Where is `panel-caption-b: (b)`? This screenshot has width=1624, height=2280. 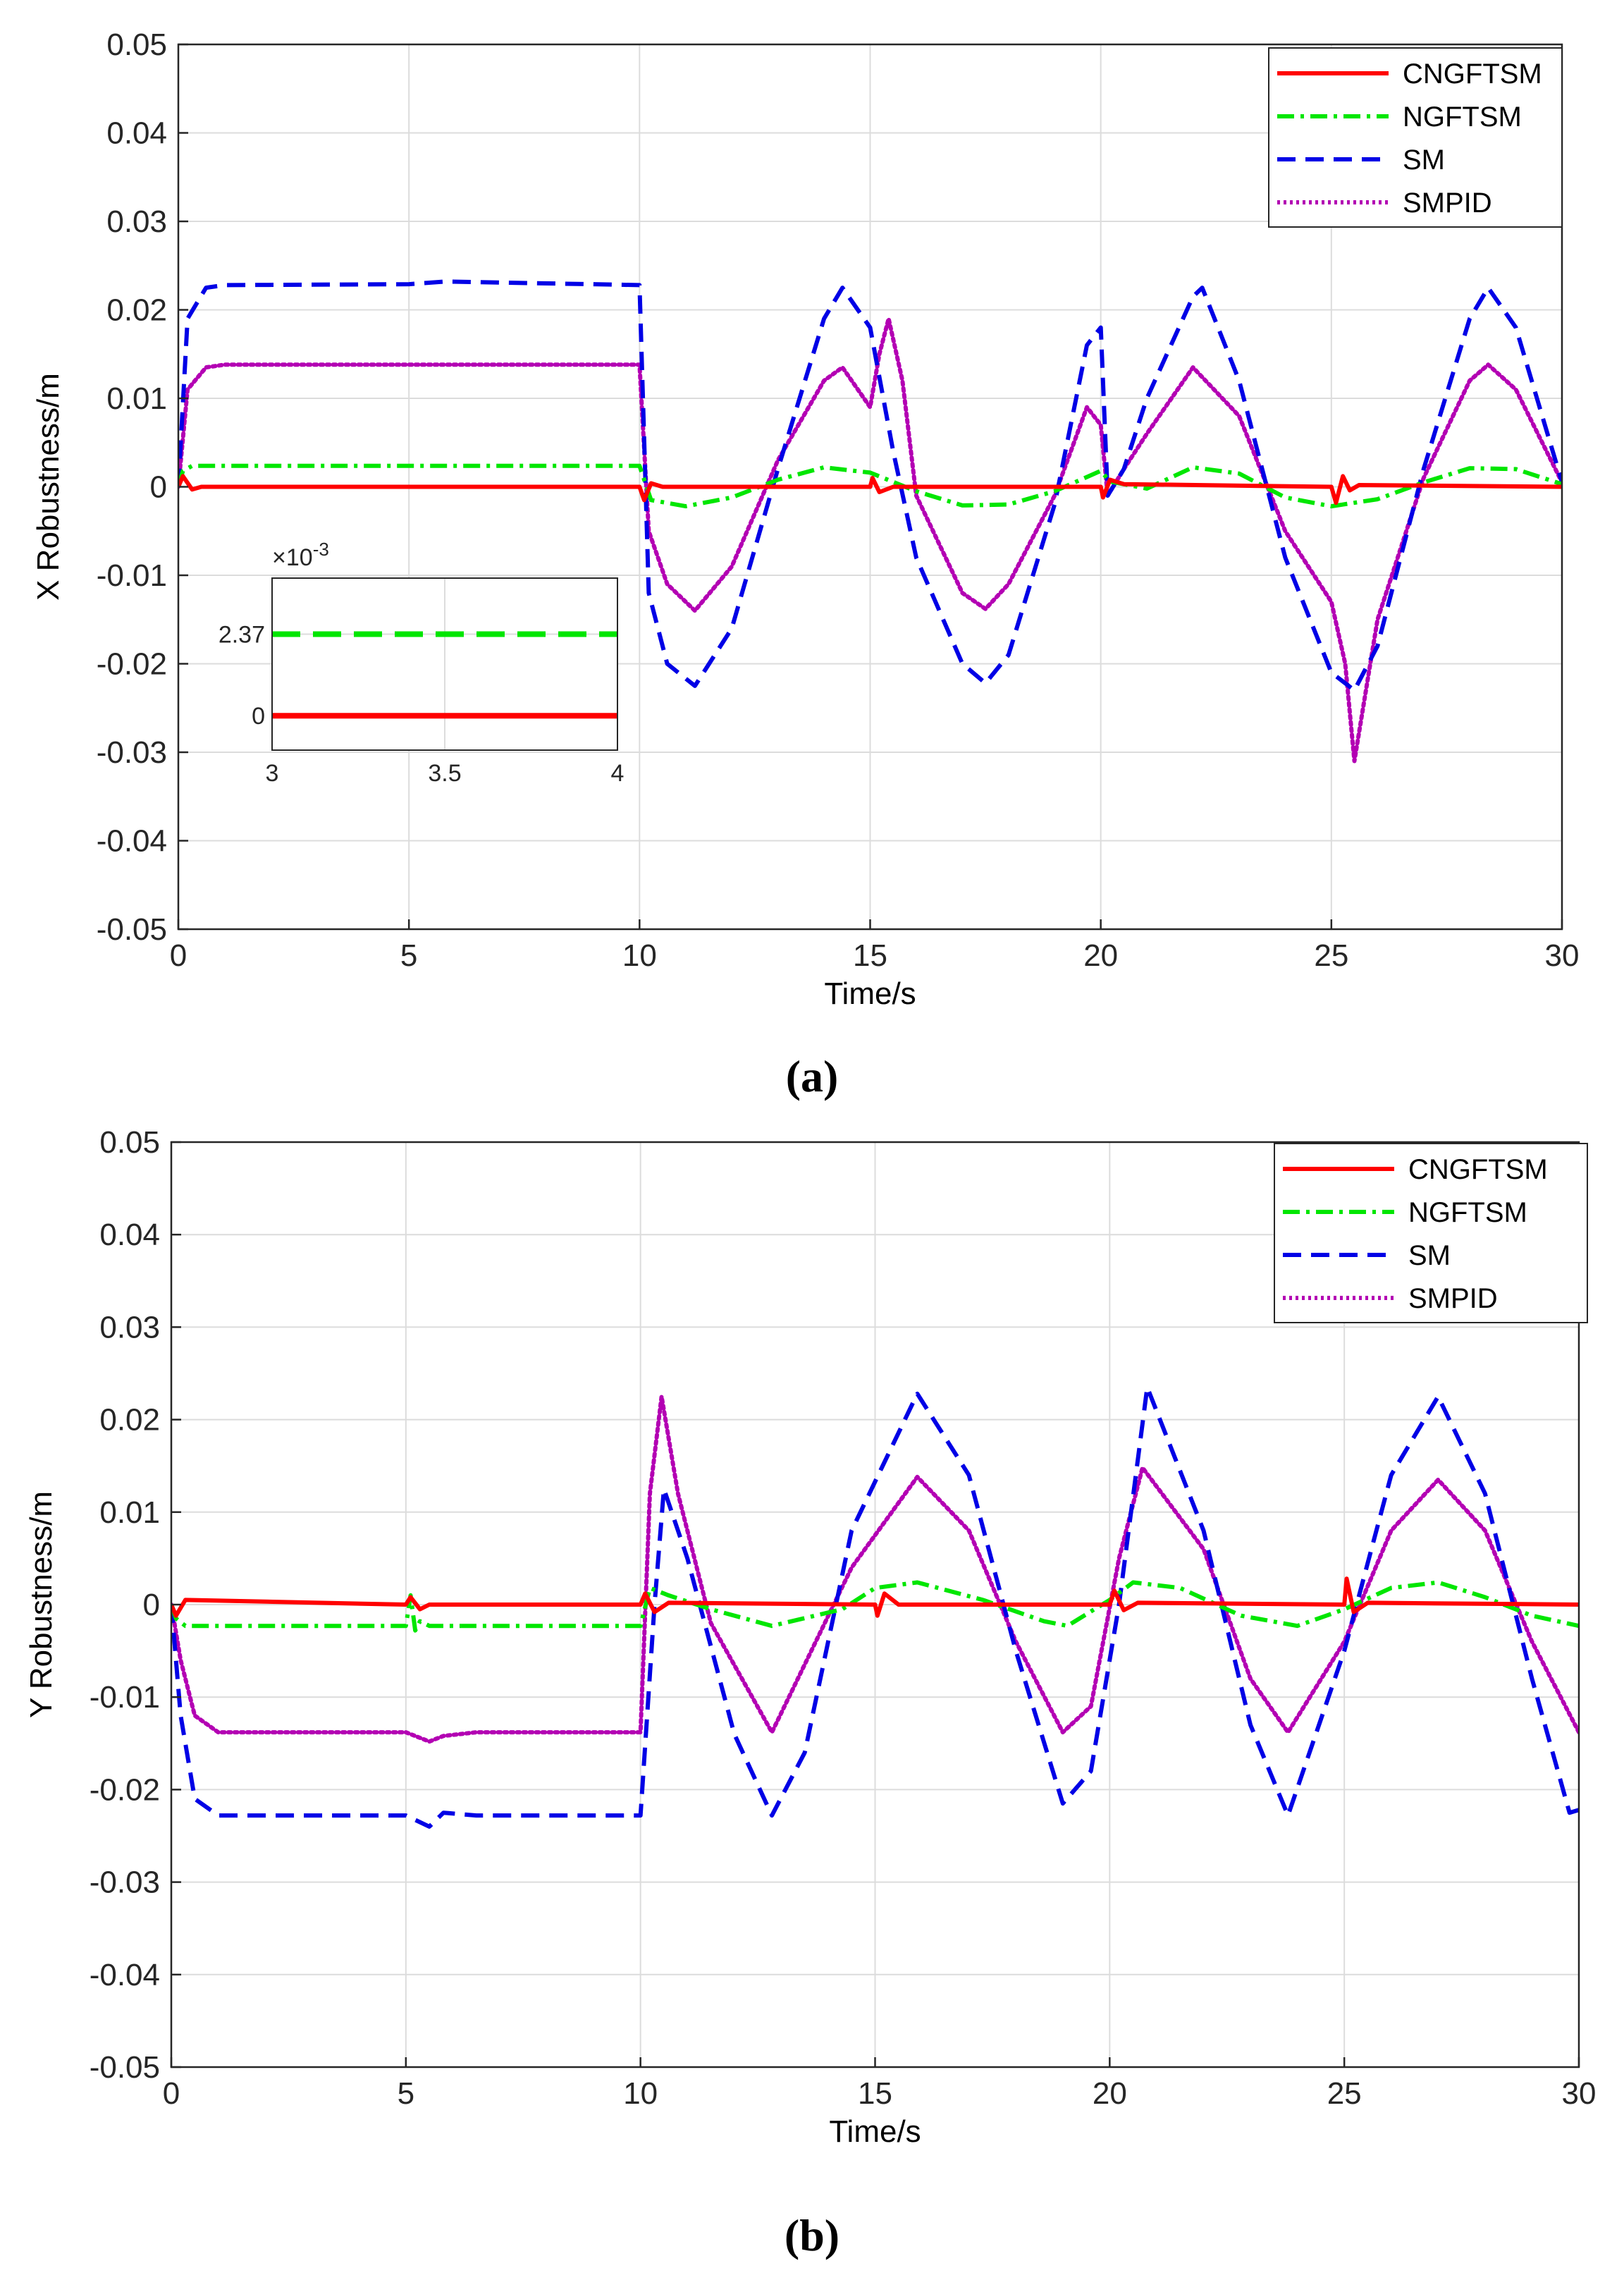
panel-caption-b: (b) is located at coordinates (812, 2235).